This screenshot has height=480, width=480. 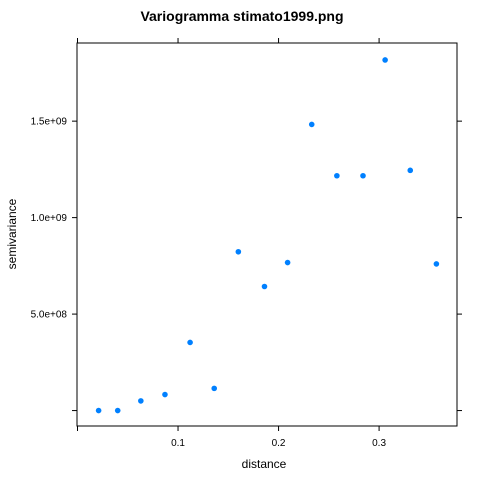 I want to click on x-tick-label: 0.3, so click(x=379, y=443).